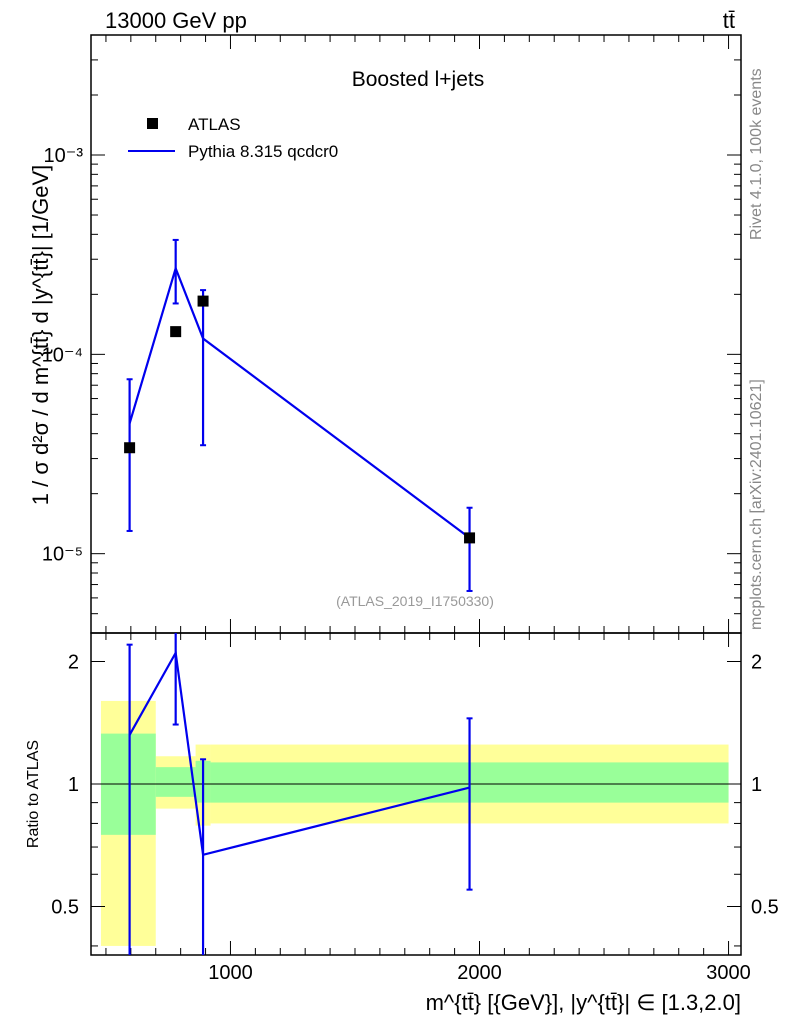  Describe the element at coordinates (756, 785) in the screenshot. I see `ratio-y-tick-label-right: 1` at that location.